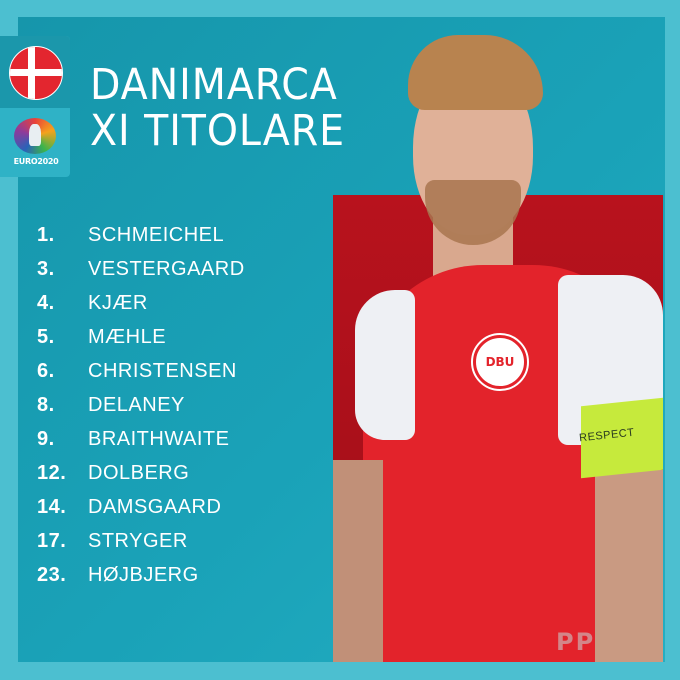 The width and height of the screenshot is (680, 680). What do you see at coordinates (136, 404) in the screenshot?
I see `player-name: DELANEY` at bounding box center [136, 404].